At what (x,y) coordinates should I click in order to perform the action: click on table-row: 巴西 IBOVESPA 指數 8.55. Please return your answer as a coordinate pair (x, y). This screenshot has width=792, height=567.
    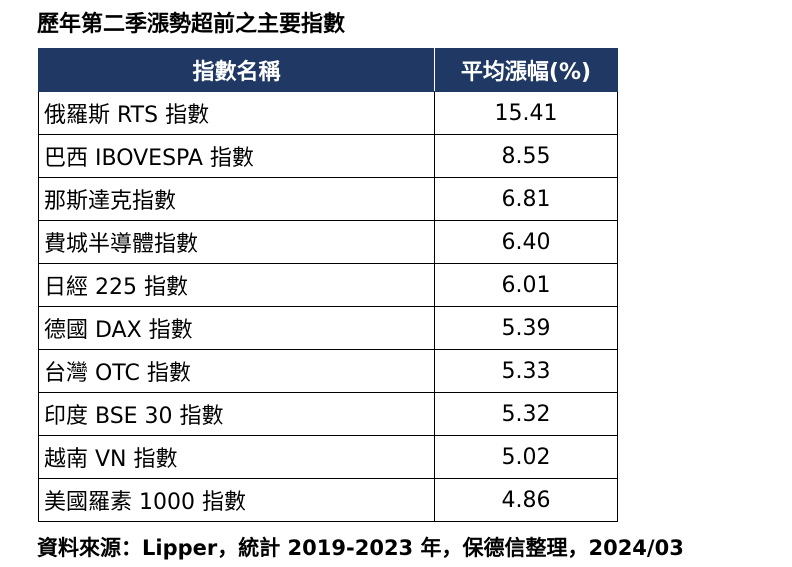
    Looking at the image, I should click on (328, 156).